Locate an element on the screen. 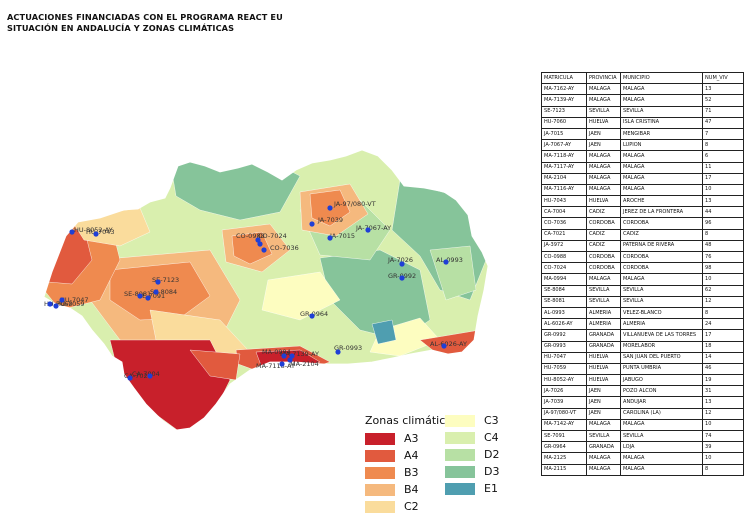  table-cell: CADIZ is located at coordinates (603, 234).